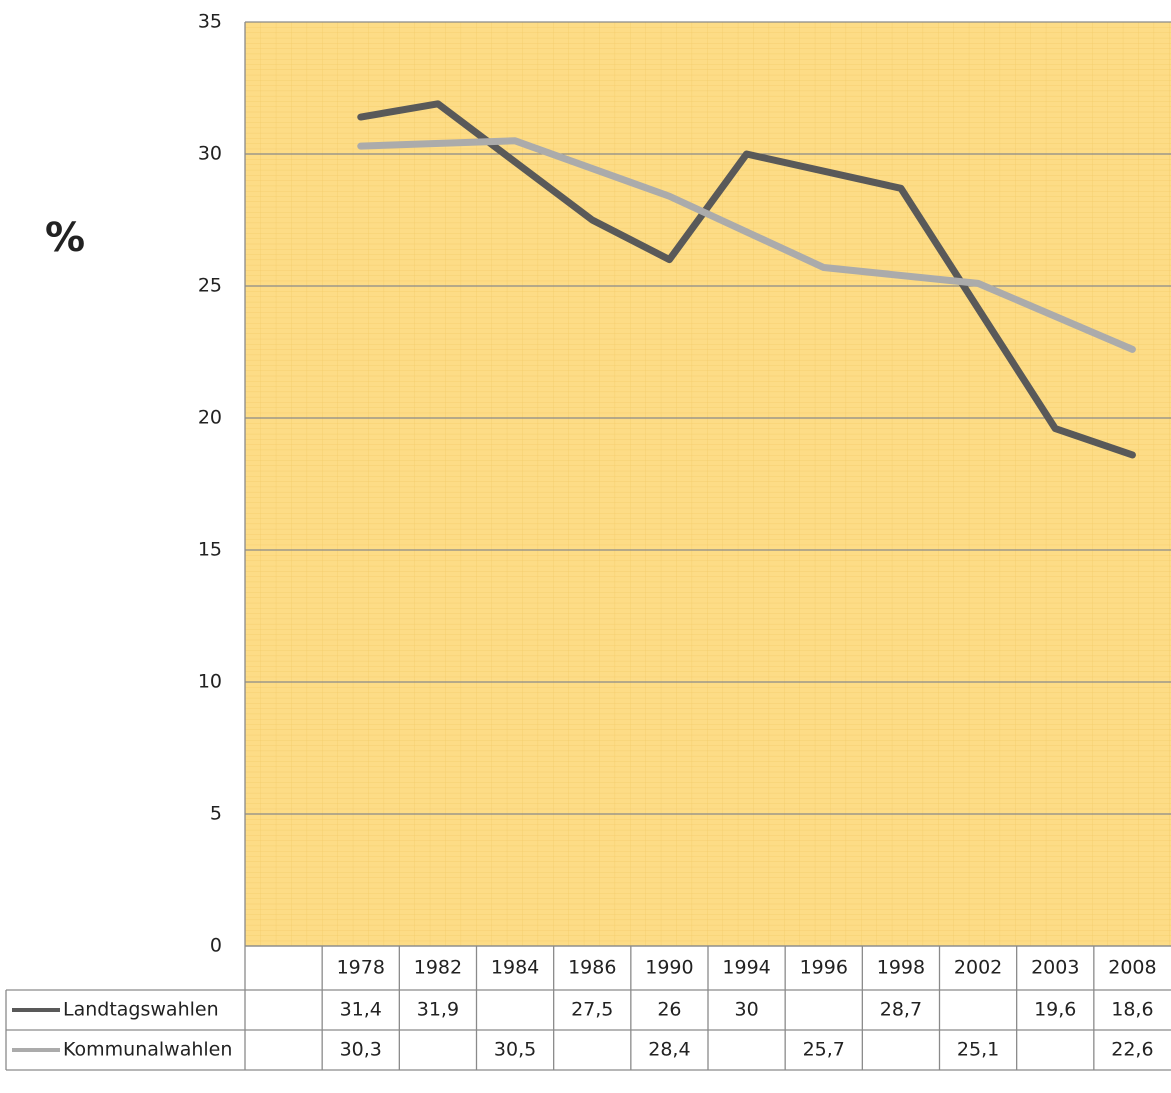  What do you see at coordinates (1132, 1050) in the screenshot?
I see `data-label: 22,6` at bounding box center [1132, 1050].